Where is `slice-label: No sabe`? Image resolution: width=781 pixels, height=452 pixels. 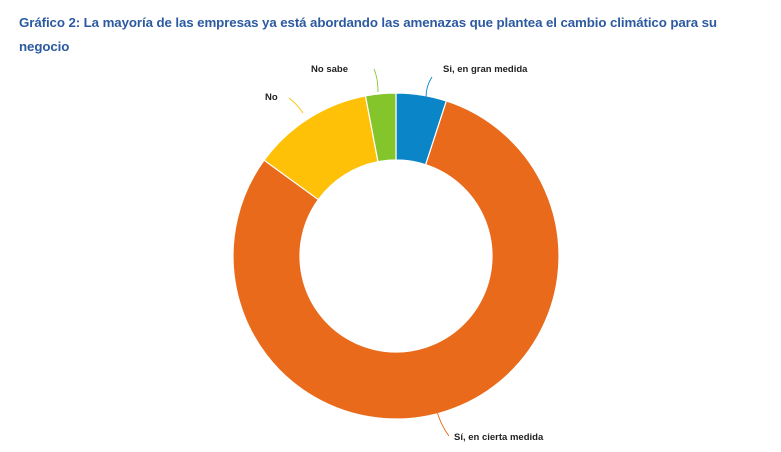 slice-label: No sabe is located at coordinates (329, 69).